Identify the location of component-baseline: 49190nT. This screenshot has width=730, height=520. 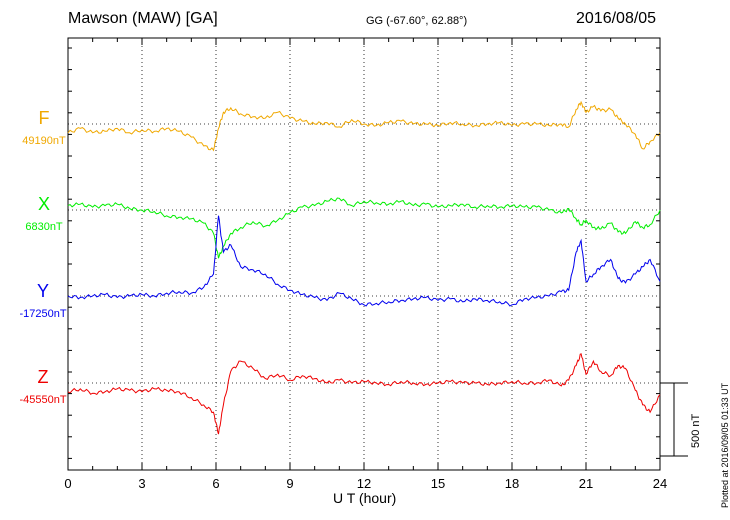
(44, 141).